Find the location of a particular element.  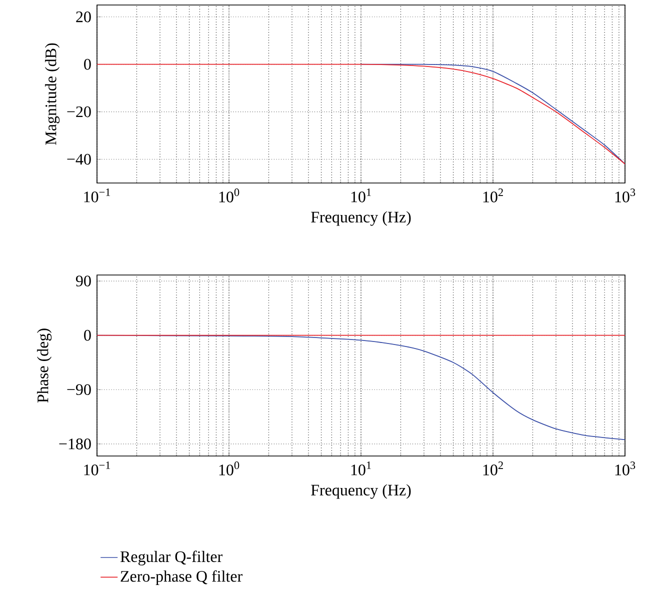

legend-label: Zero-phase Q filter is located at coordinates (181, 578).